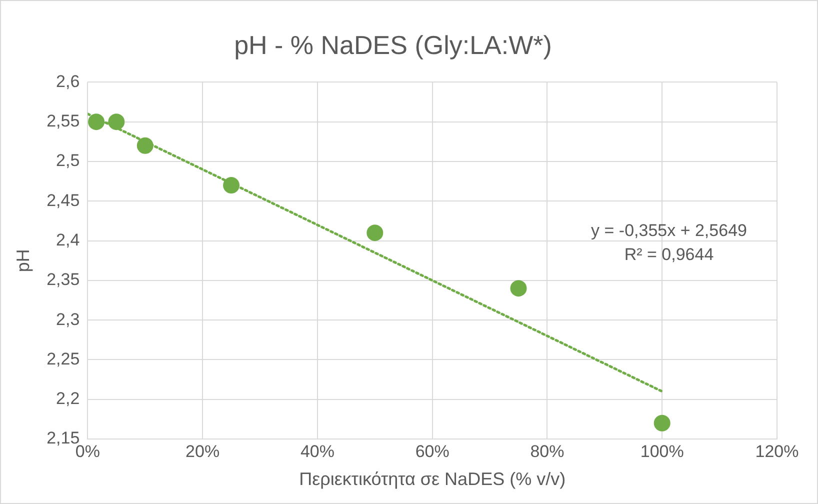  What do you see at coordinates (317, 451) in the screenshot?
I see `x-tick-label: 40%` at bounding box center [317, 451].